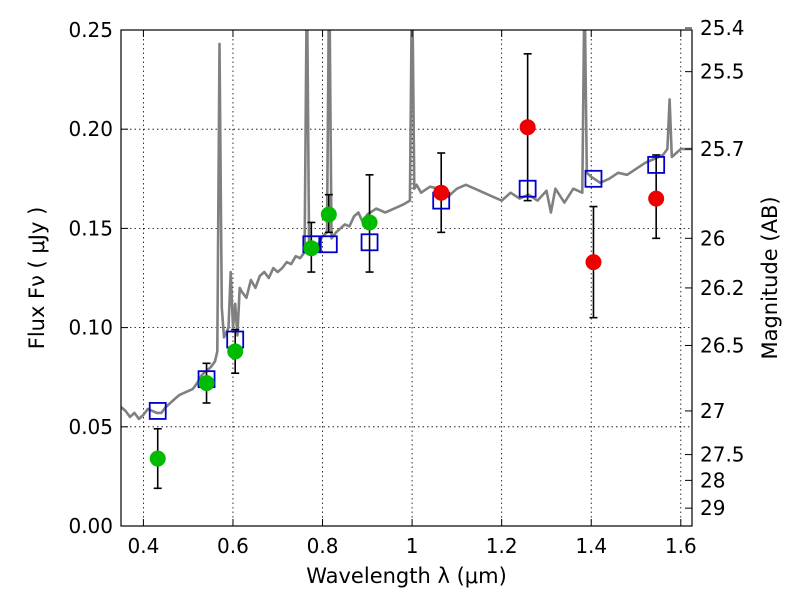 Image resolution: width=800 pixels, height=600 pixels. I want to click on x-tick-label: 0.8, so click(323, 546).